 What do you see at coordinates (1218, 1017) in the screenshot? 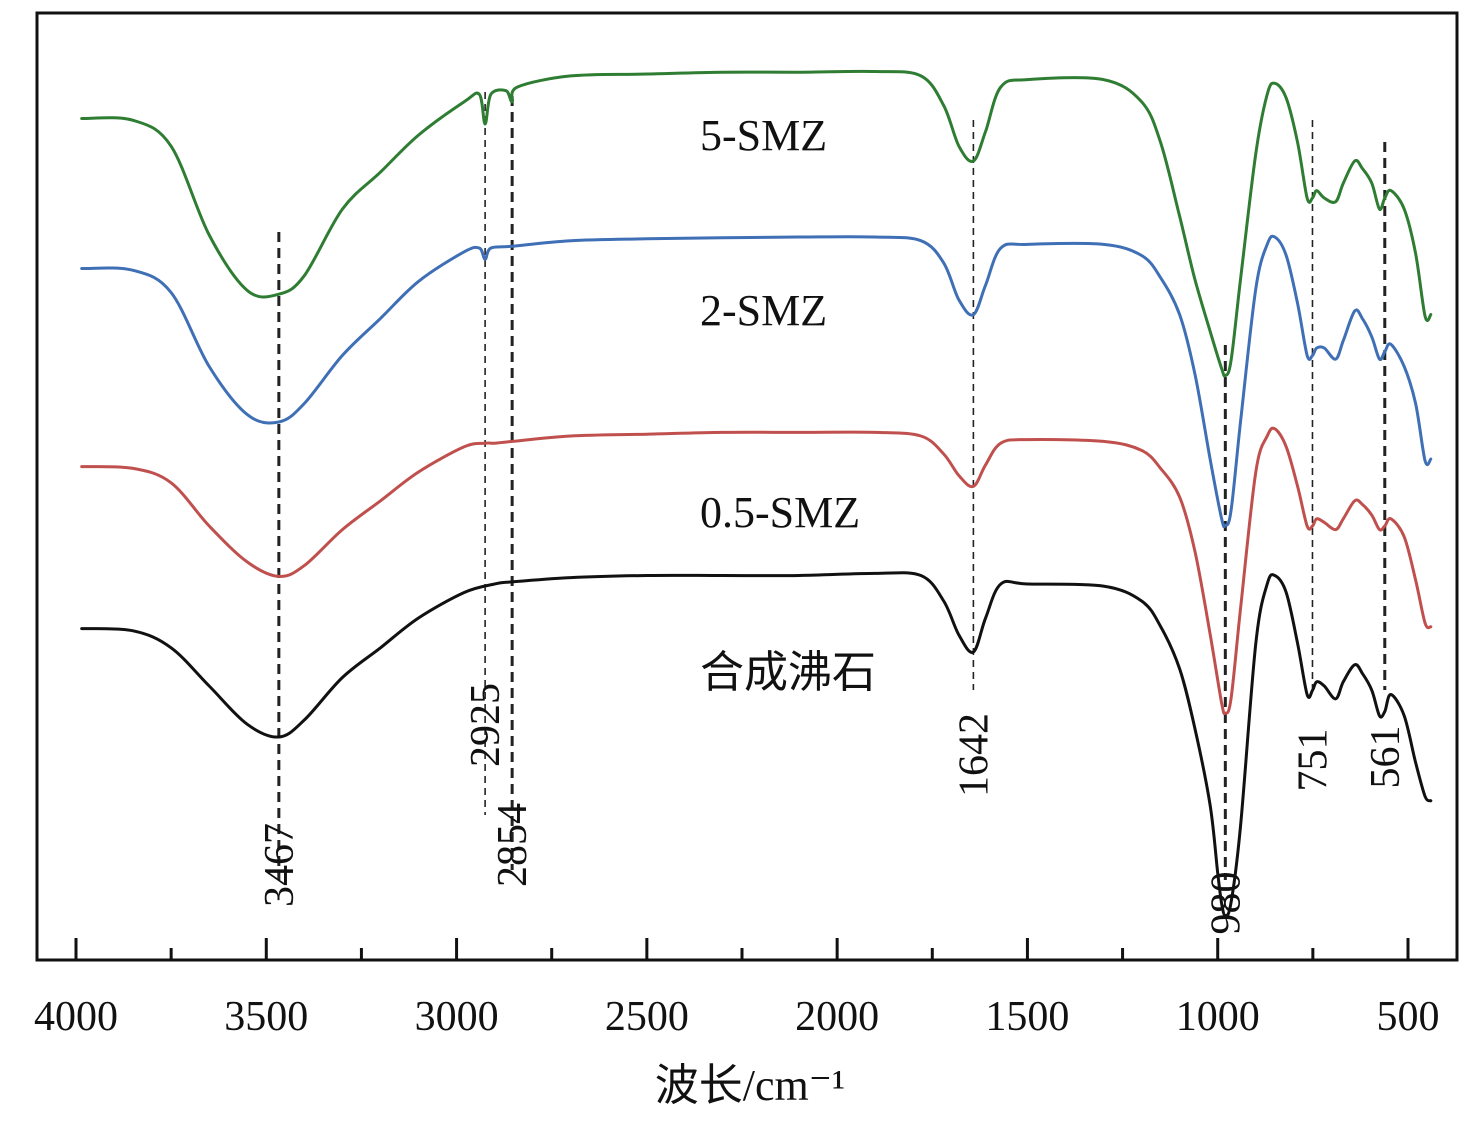
I see `x-tick-label-1000: 1000` at bounding box center [1218, 1017].